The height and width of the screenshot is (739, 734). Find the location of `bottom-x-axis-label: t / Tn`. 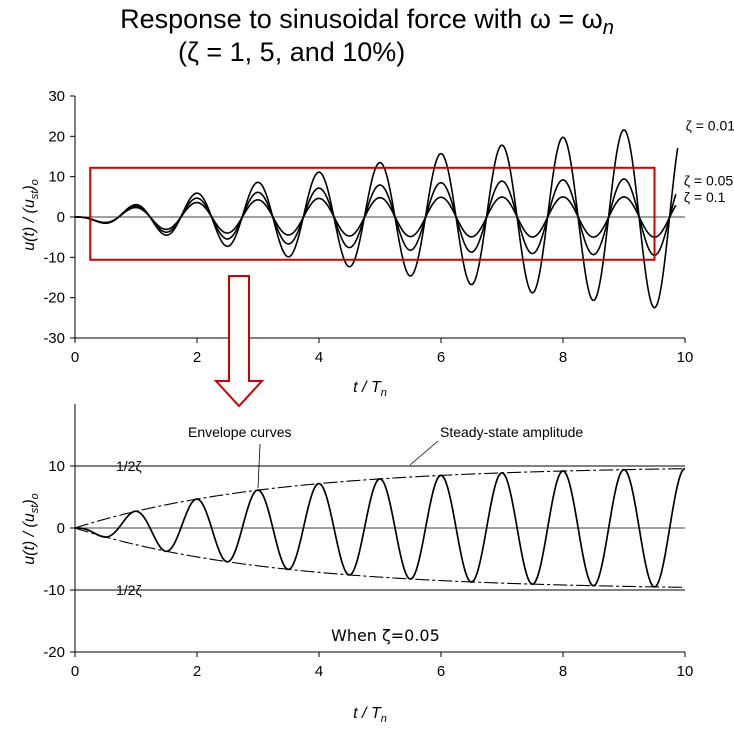

bottom-x-axis-label: t / Tn is located at coordinates (370, 715).